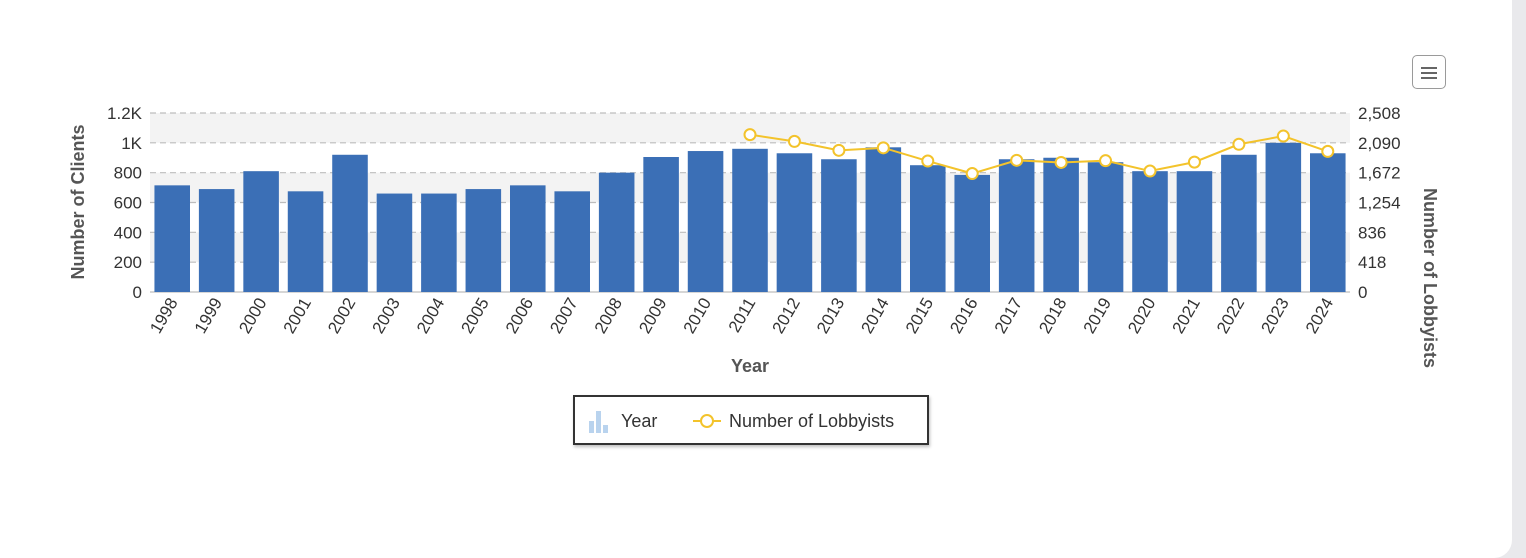 This screenshot has width=1526, height=558. What do you see at coordinates (830, 316) in the screenshot?
I see `x-tick-label: 2013` at bounding box center [830, 316].